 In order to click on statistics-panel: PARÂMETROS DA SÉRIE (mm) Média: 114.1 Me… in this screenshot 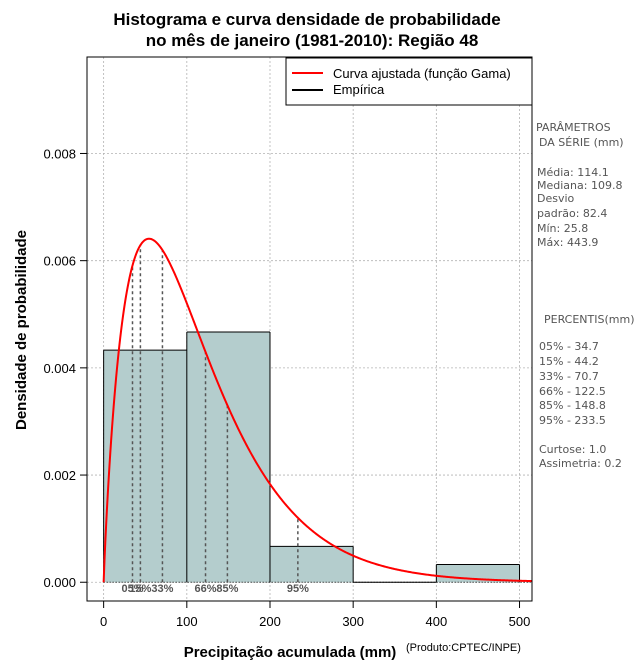, I will do `click(585, 295)`.